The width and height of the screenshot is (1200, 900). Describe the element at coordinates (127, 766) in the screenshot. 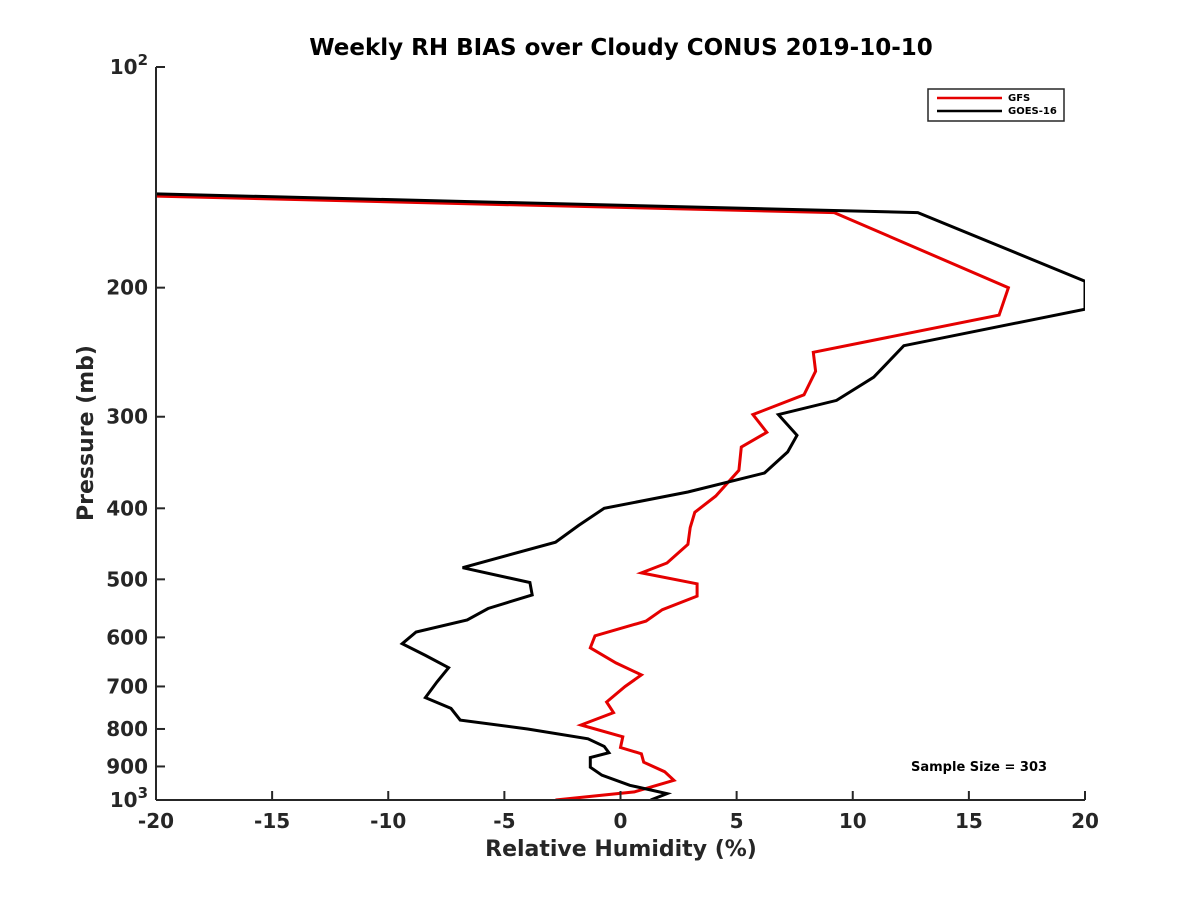

I see `y-tick-label: 900` at that location.